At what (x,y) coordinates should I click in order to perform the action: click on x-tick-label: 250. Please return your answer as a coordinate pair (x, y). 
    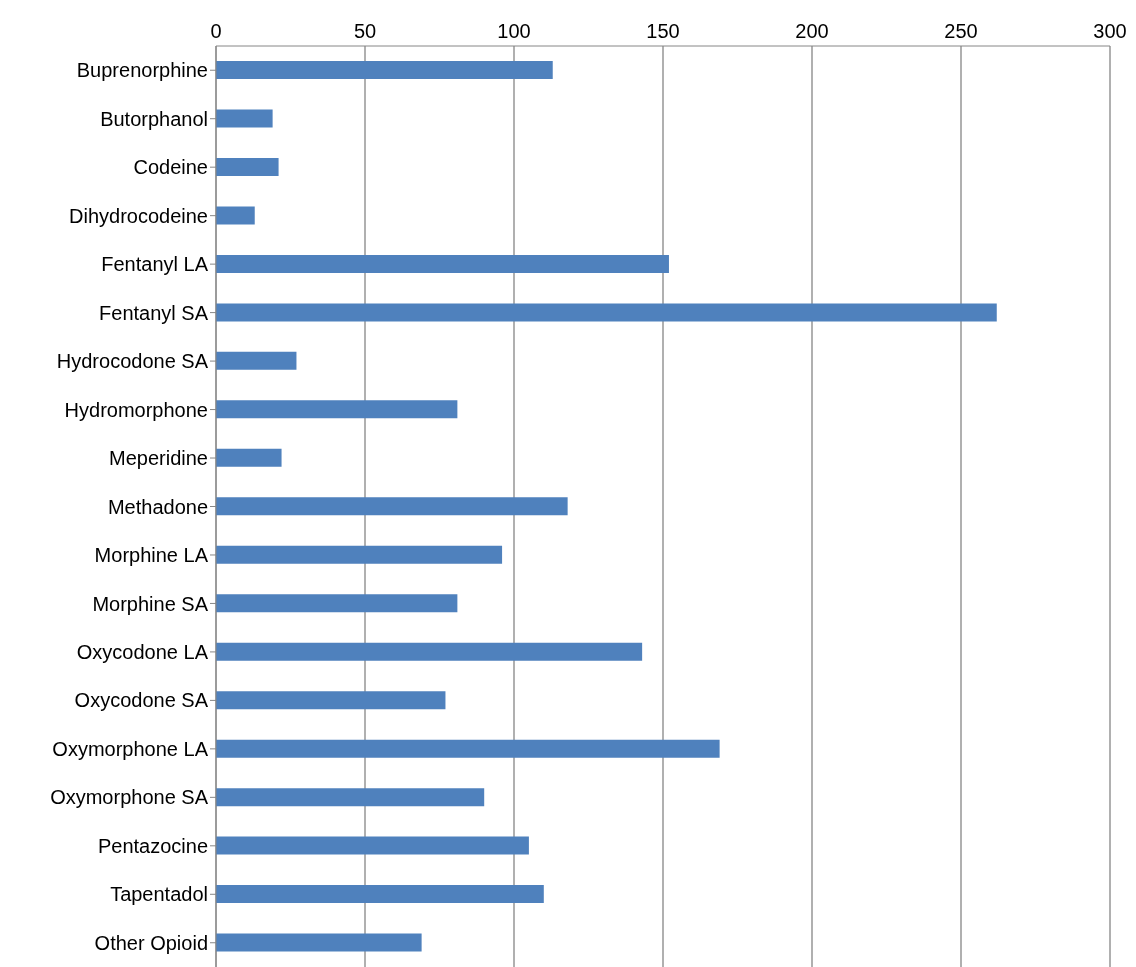
    Looking at the image, I should click on (961, 31).